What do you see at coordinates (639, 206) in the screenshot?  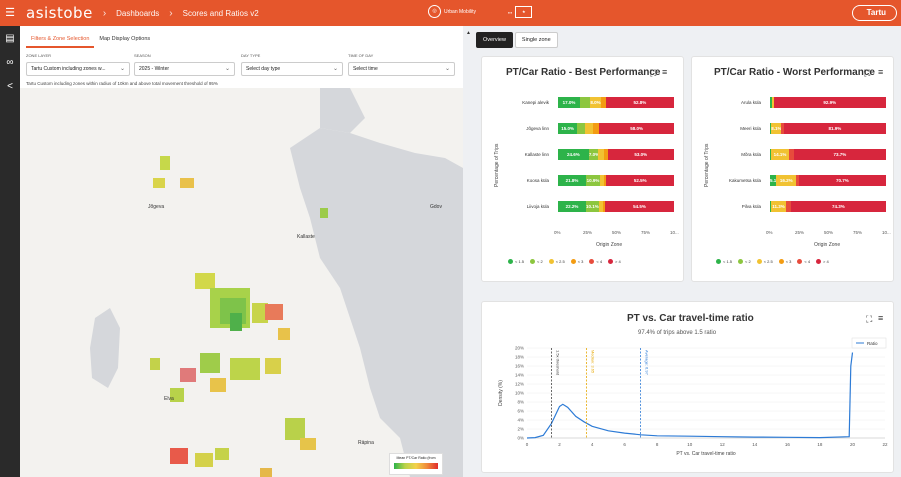 I see `bar-segment: 54.5%` at bounding box center [639, 206].